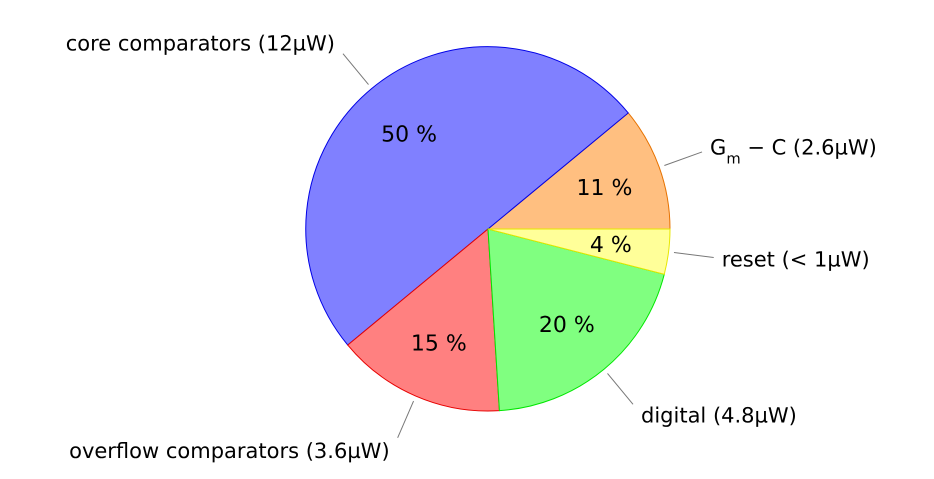 The height and width of the screenshot is (479, 934). I want to click on slice-label: core comparators (12μW), so click(200, 43).